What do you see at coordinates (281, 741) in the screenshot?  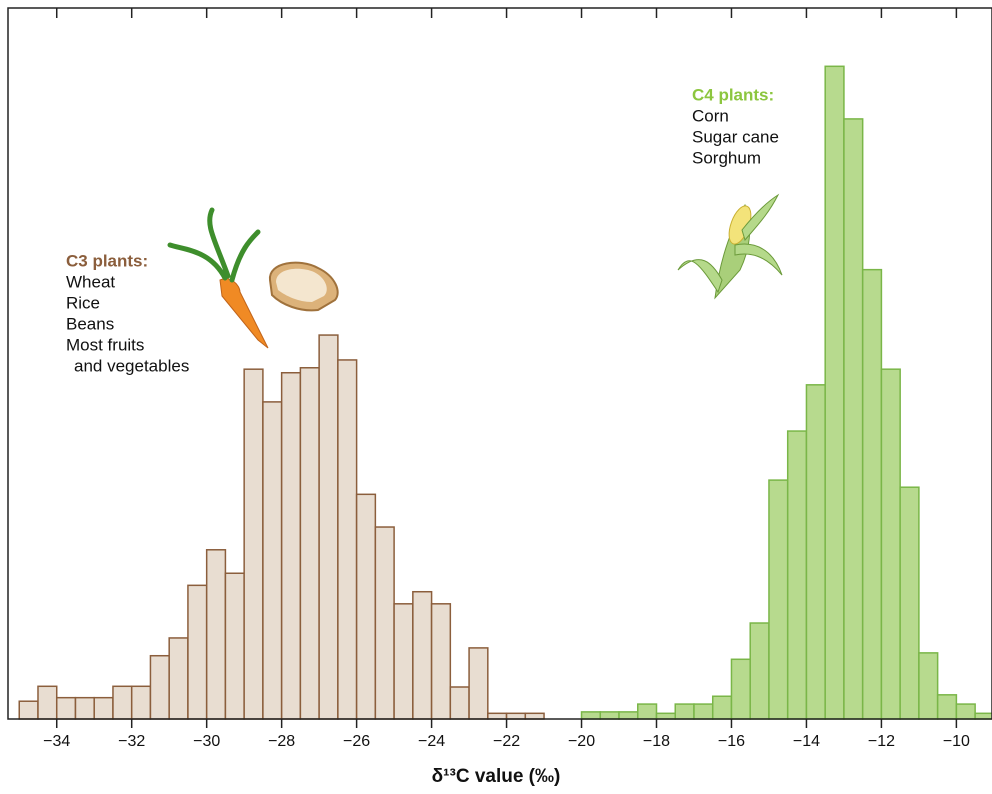 I see `x-tick-label: −28` at bounding box center [281, 741].